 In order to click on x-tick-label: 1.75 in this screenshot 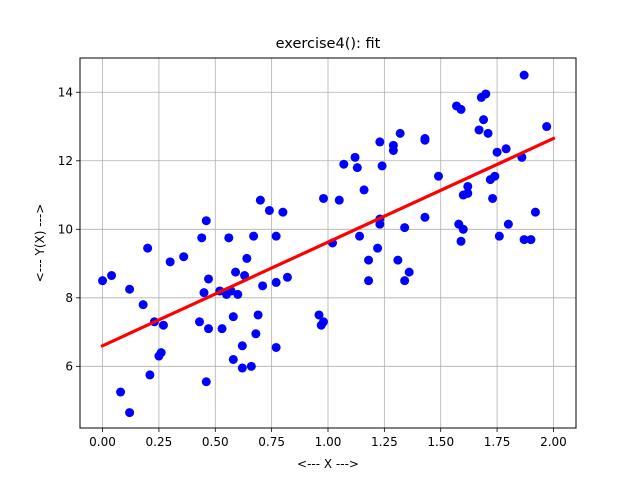, I will do `click(497, 442)`.